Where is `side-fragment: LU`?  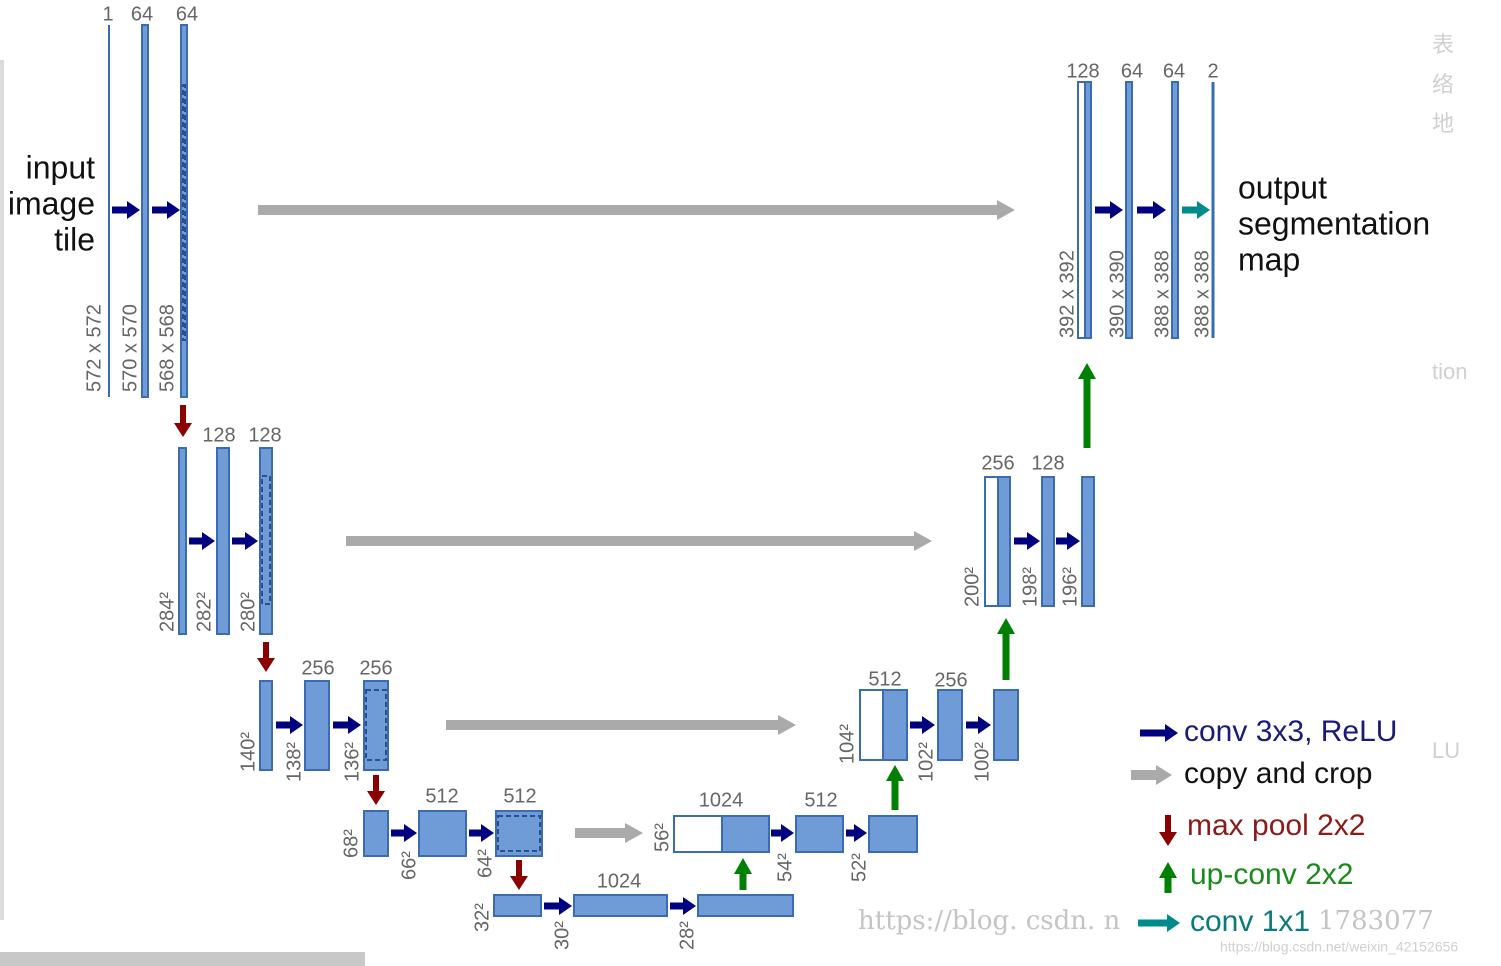 side-fragment: LU is located at coordinates (1446, 750).